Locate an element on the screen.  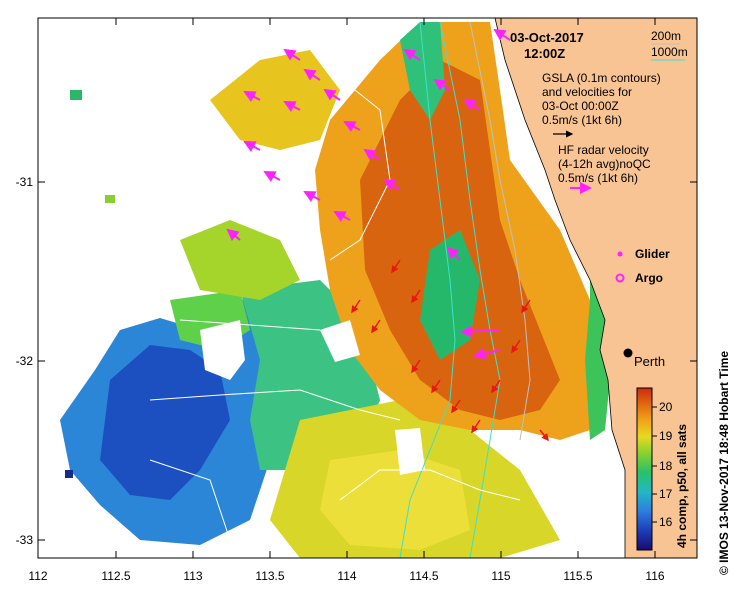
depth-200m-label: 200m is located at coordinates (666, 36).